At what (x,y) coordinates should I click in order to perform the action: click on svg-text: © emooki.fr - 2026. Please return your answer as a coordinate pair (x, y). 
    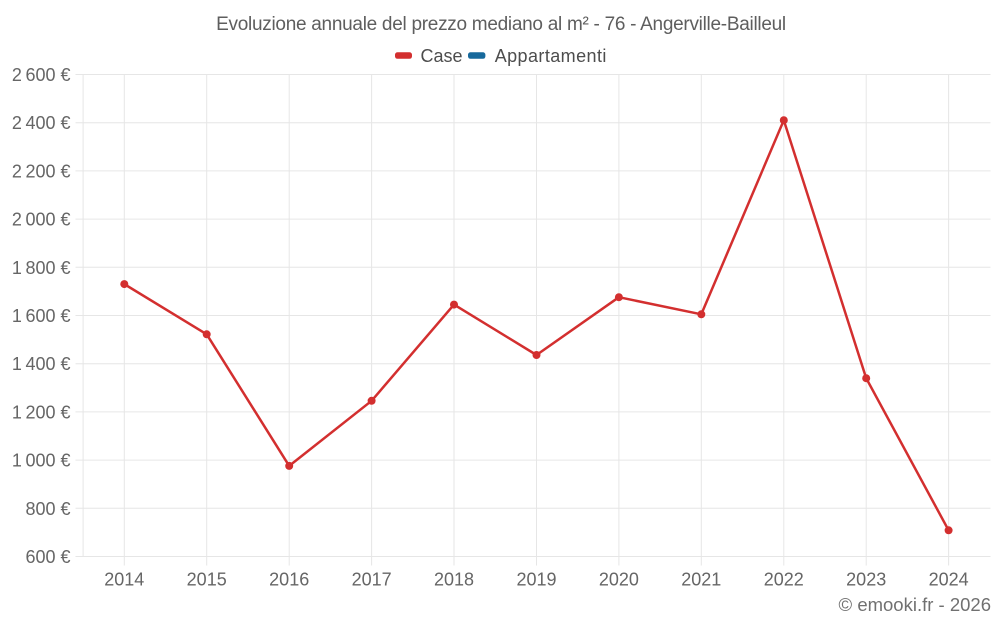
    Looking at the image, I should click on (915, 604).